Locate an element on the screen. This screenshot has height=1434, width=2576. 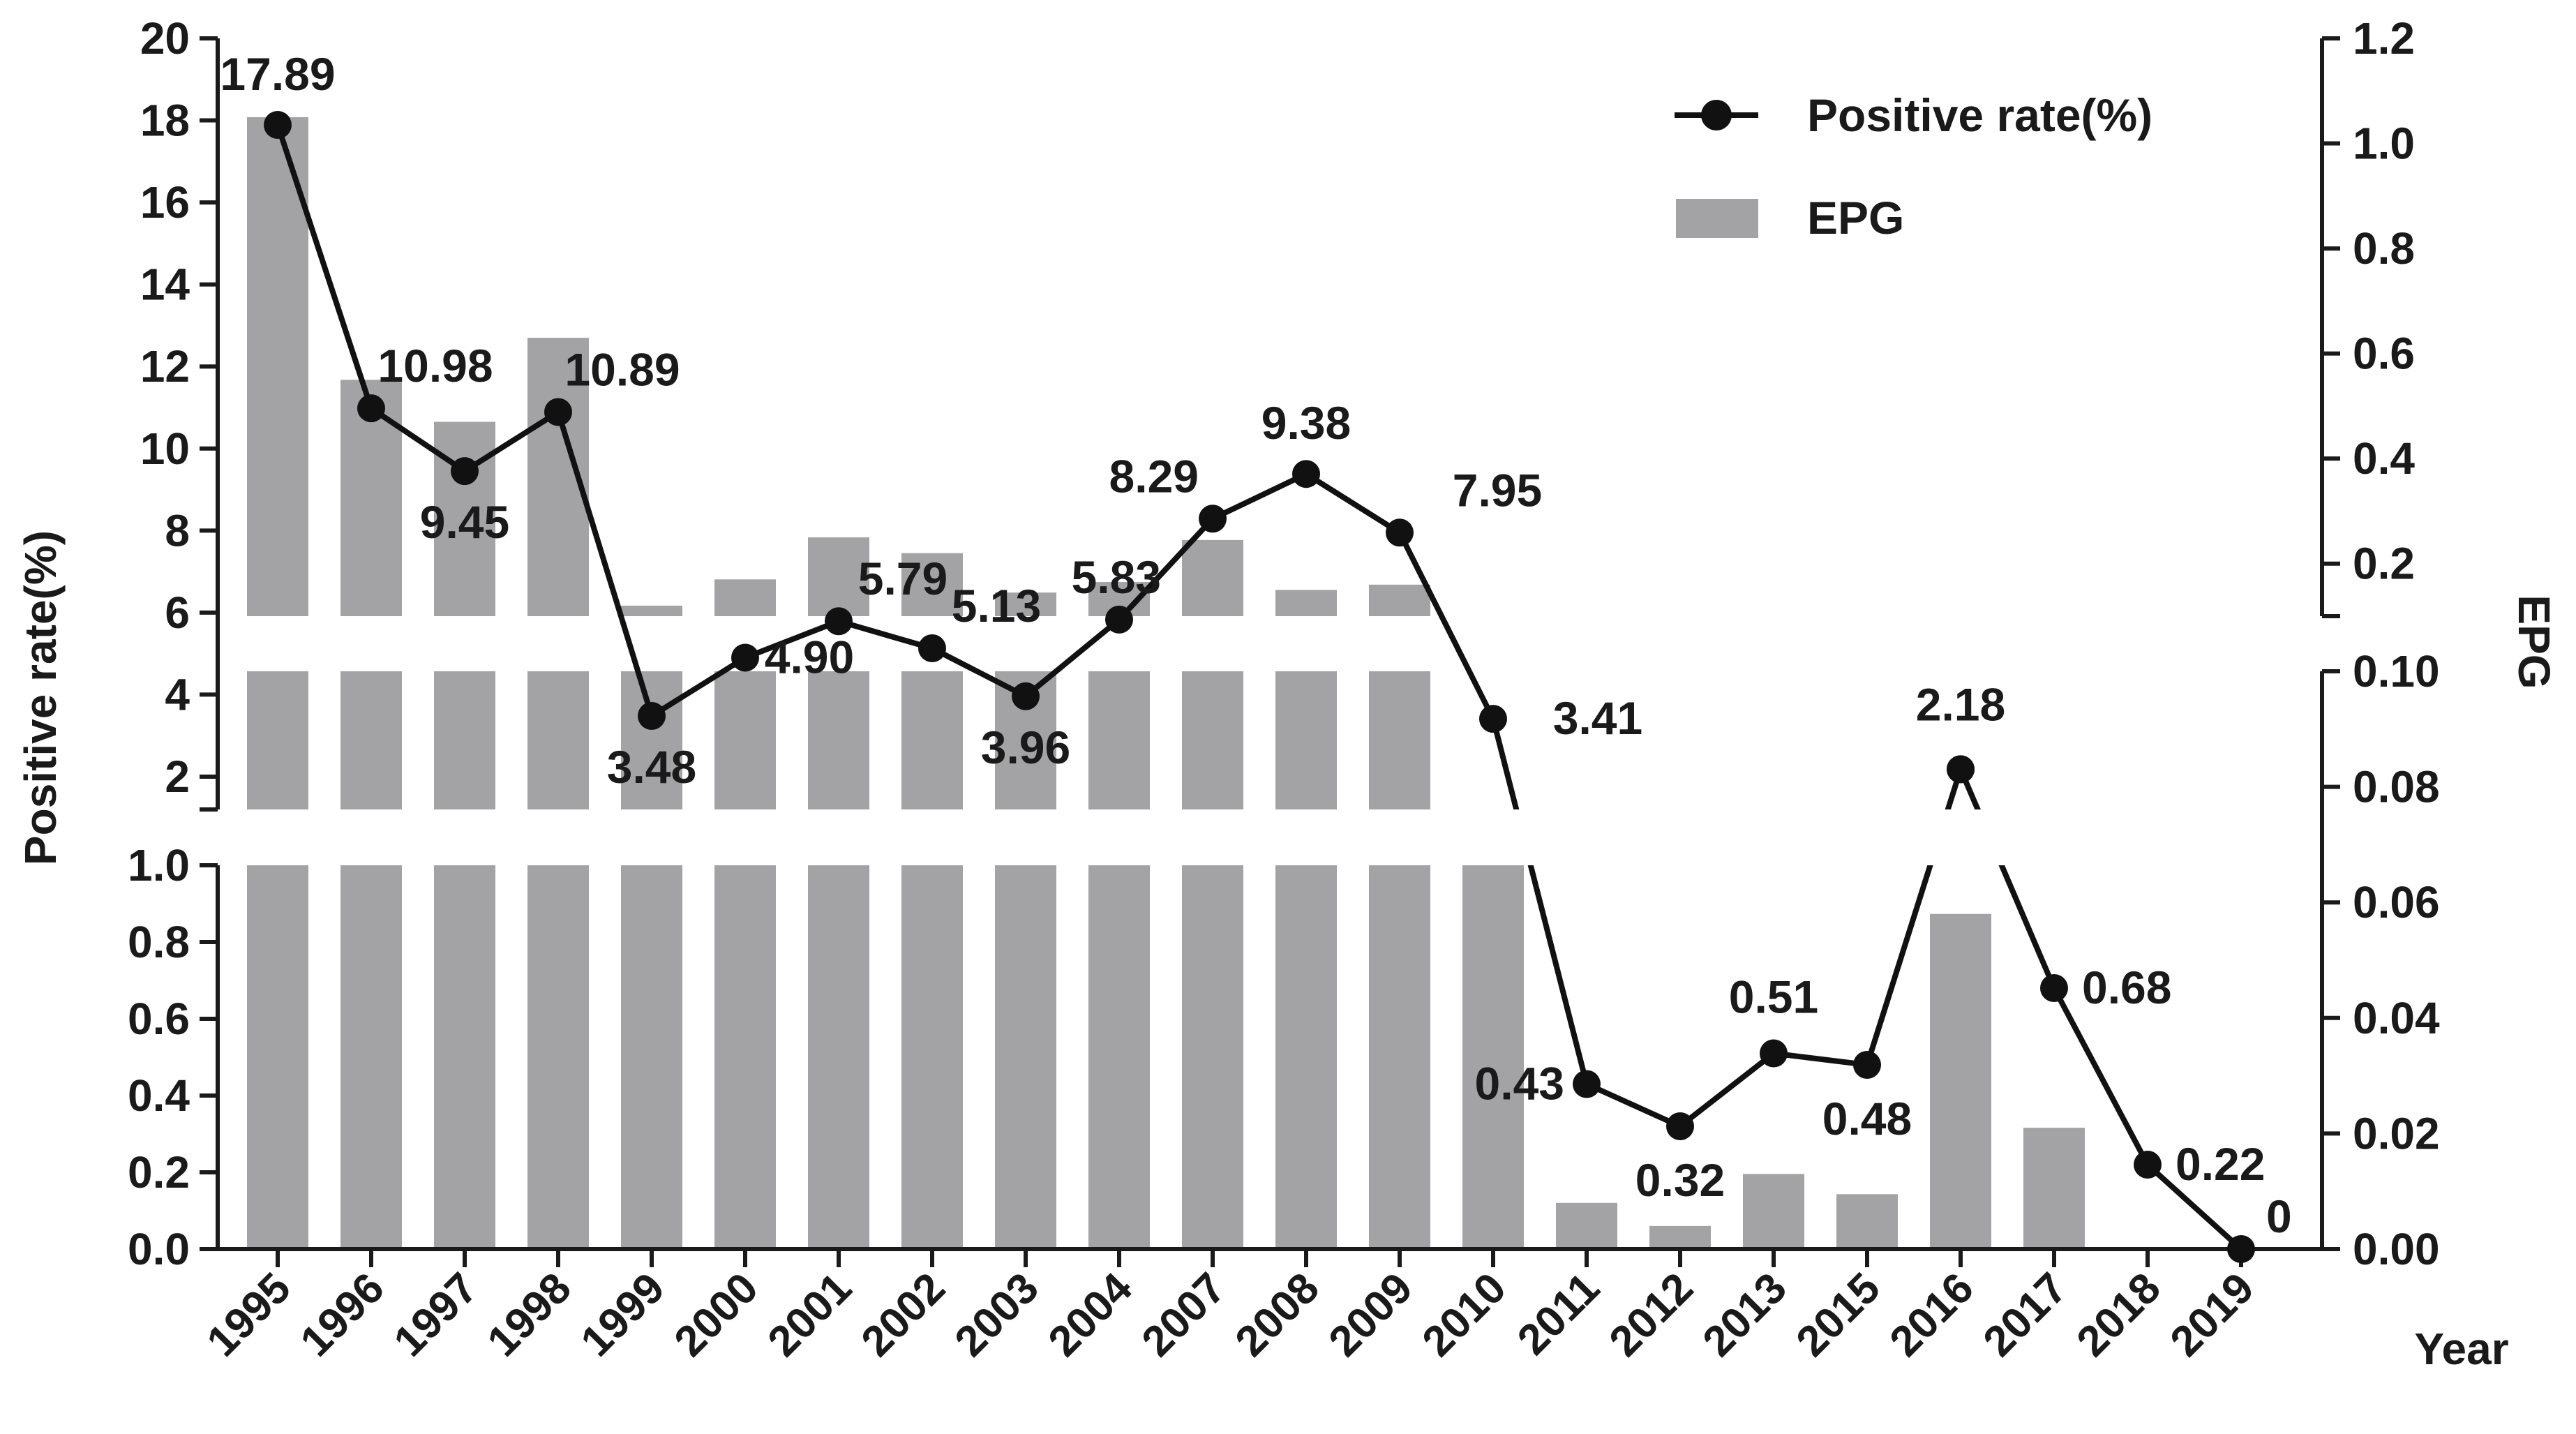
right-tick-label: 0.8 is located at coordinates (2384, 248).